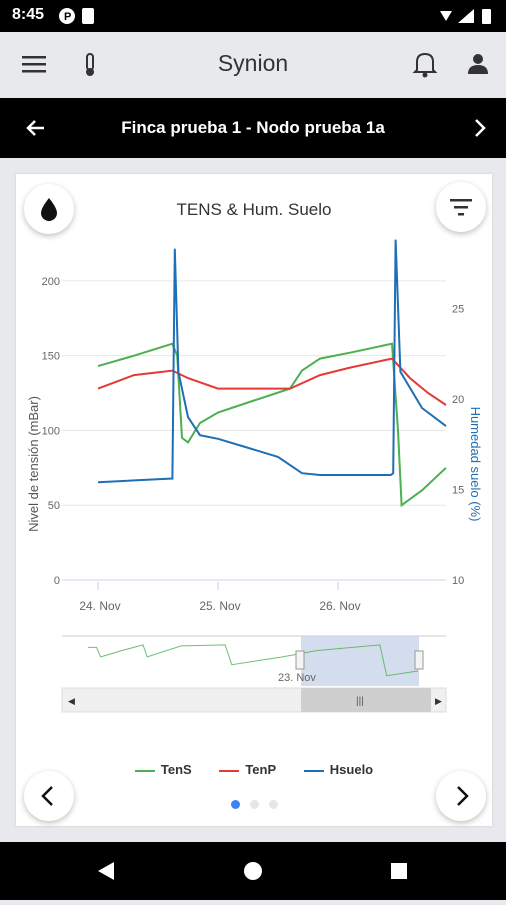  What do you see at coordinates (36, 128) in the screenshot?
I see `arrow-back-icon` at bounding box center [36, 128].